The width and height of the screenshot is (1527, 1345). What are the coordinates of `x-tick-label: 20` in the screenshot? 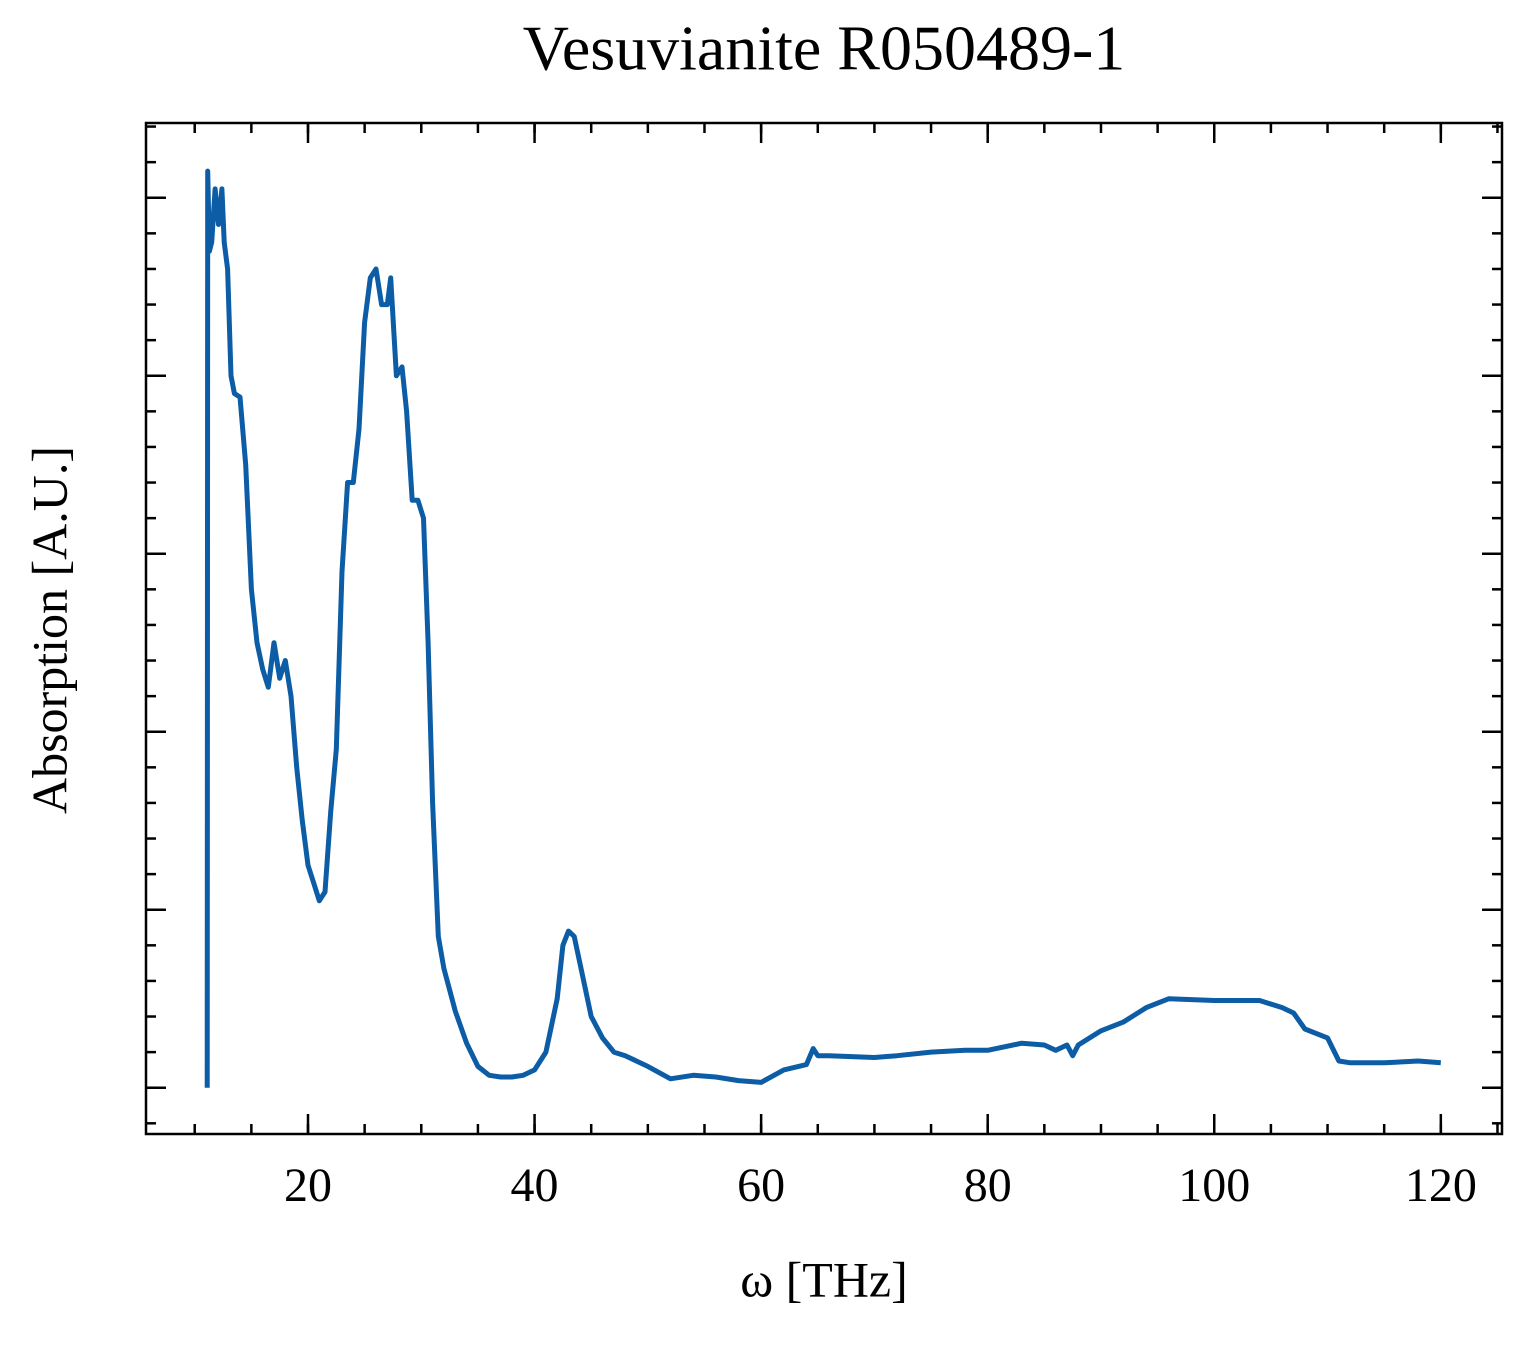 It's located at (308, 1185).